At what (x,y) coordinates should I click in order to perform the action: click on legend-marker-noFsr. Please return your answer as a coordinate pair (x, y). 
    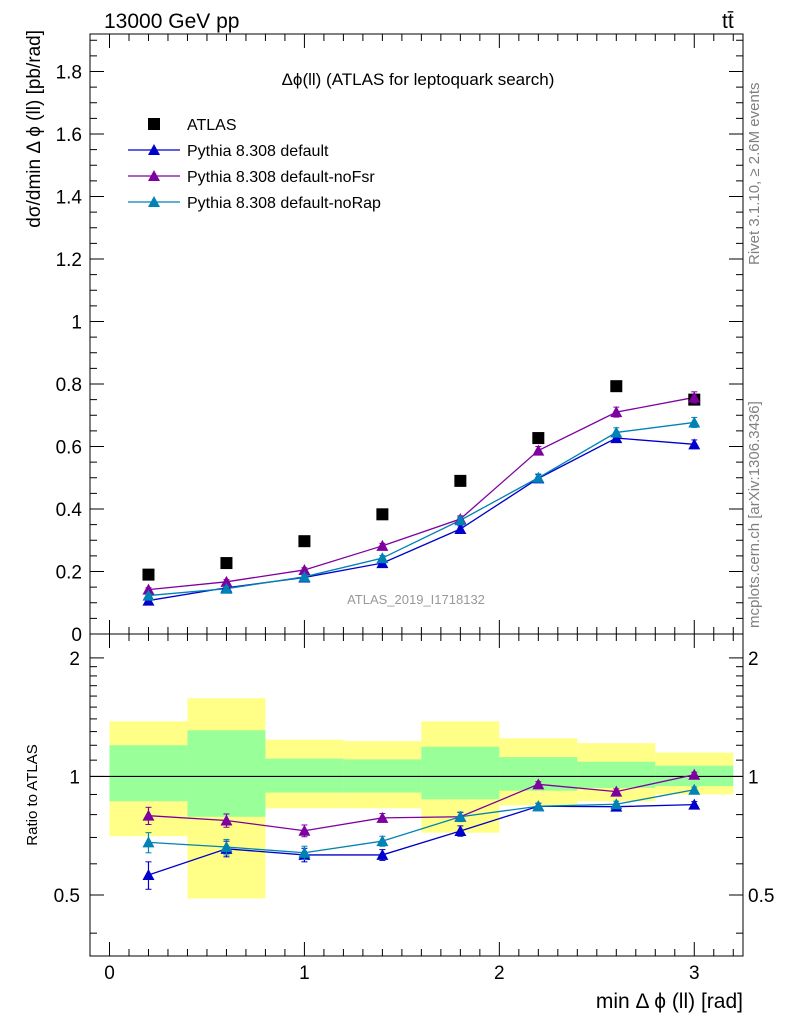
    Looking at the image, I should click on (154, 175).